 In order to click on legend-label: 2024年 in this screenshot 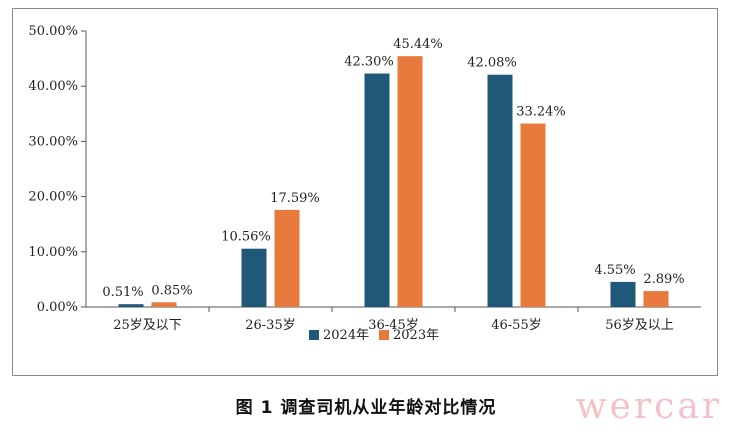, I will do `click(346, 335)`.